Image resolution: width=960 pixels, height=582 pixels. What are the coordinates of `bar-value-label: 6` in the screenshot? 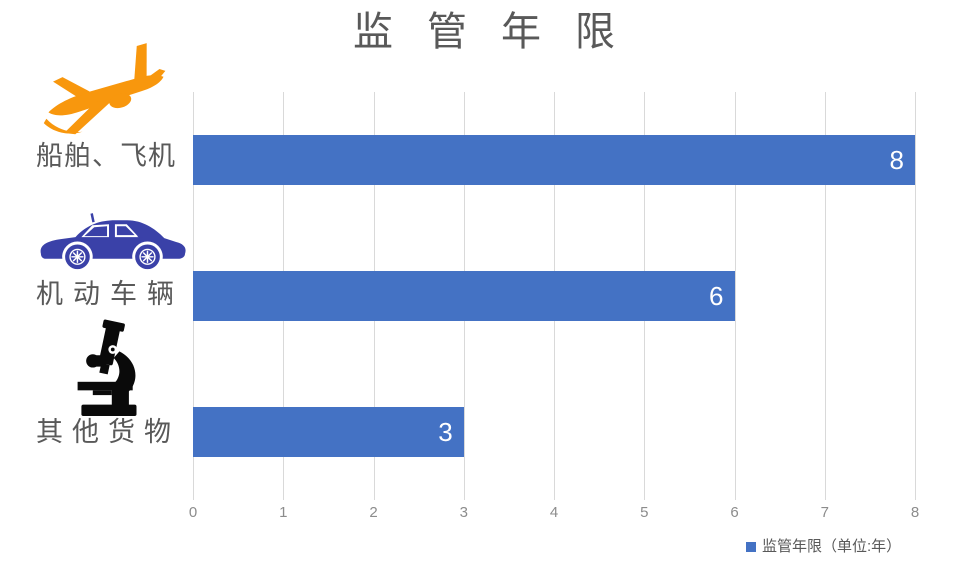 It's located at (716, 296).